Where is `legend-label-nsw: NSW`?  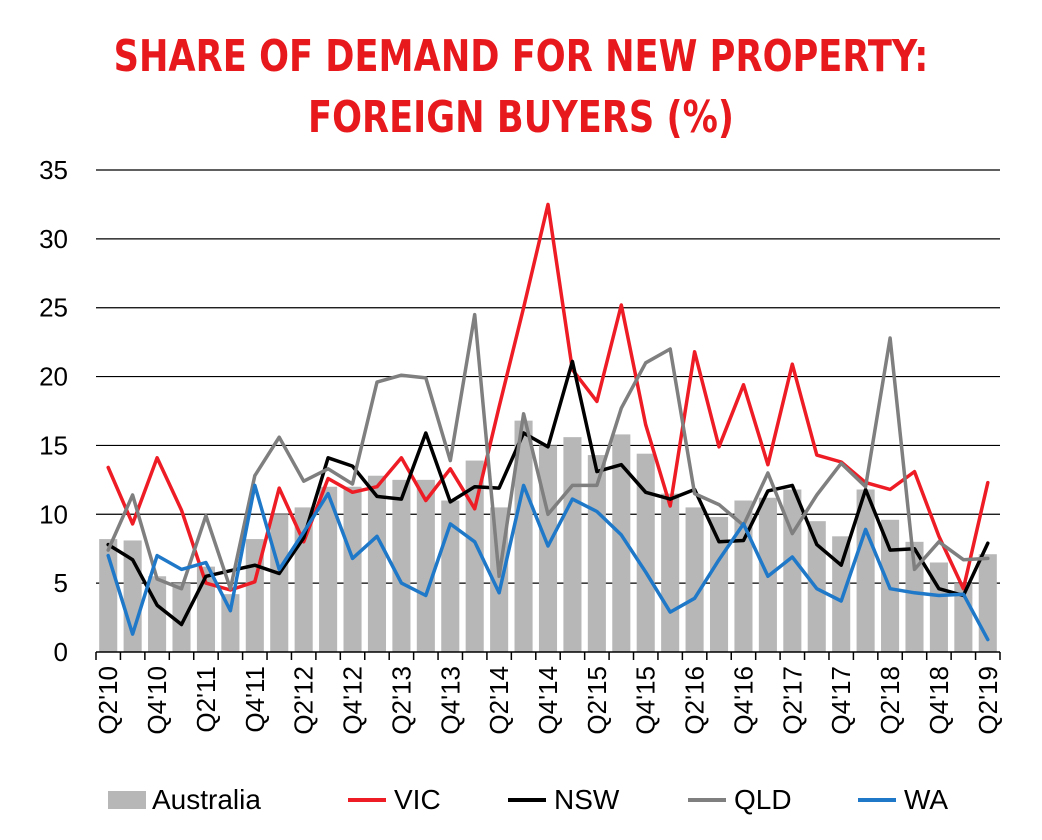 legend-label-nsw: NSW is located at coordinates (587, 799).